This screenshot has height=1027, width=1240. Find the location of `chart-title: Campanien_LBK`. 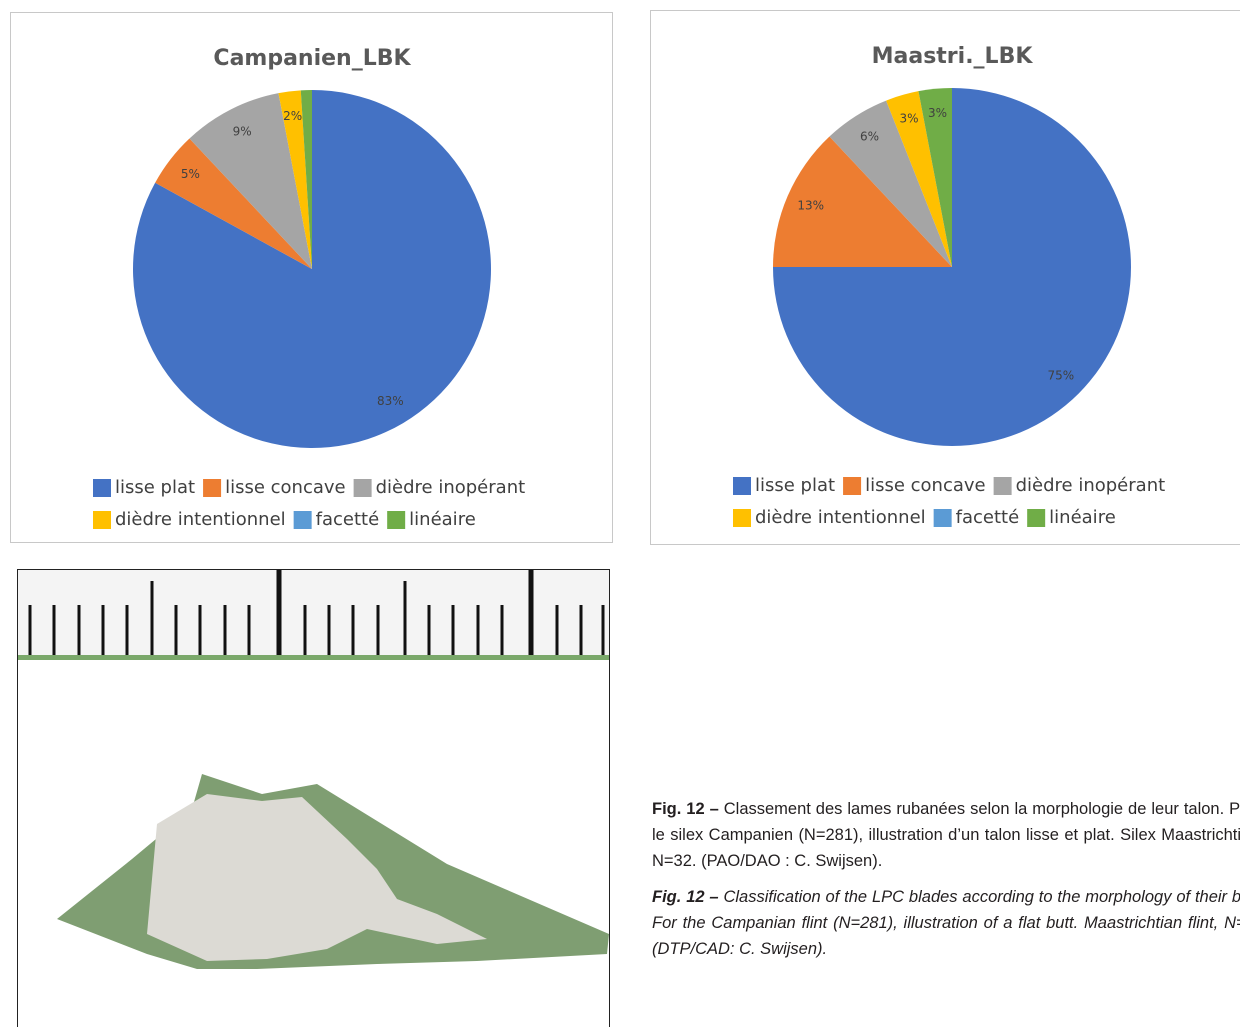

chart-title: Campanien_LBK is located at coordinates (312, 58).